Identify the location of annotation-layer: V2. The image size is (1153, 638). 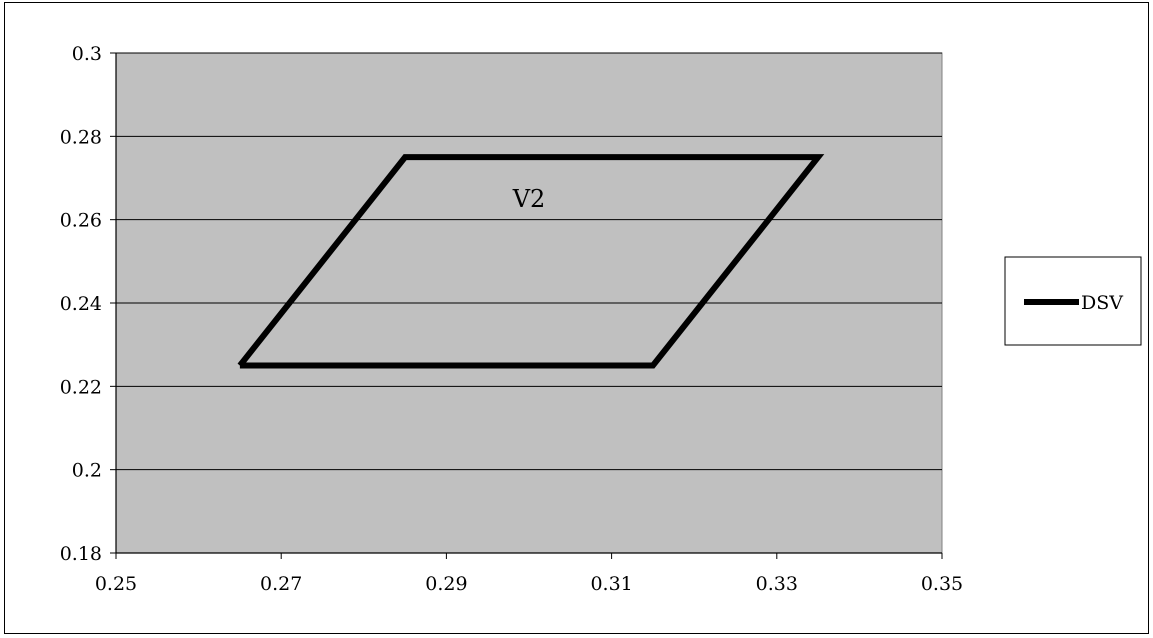
(529, 199).